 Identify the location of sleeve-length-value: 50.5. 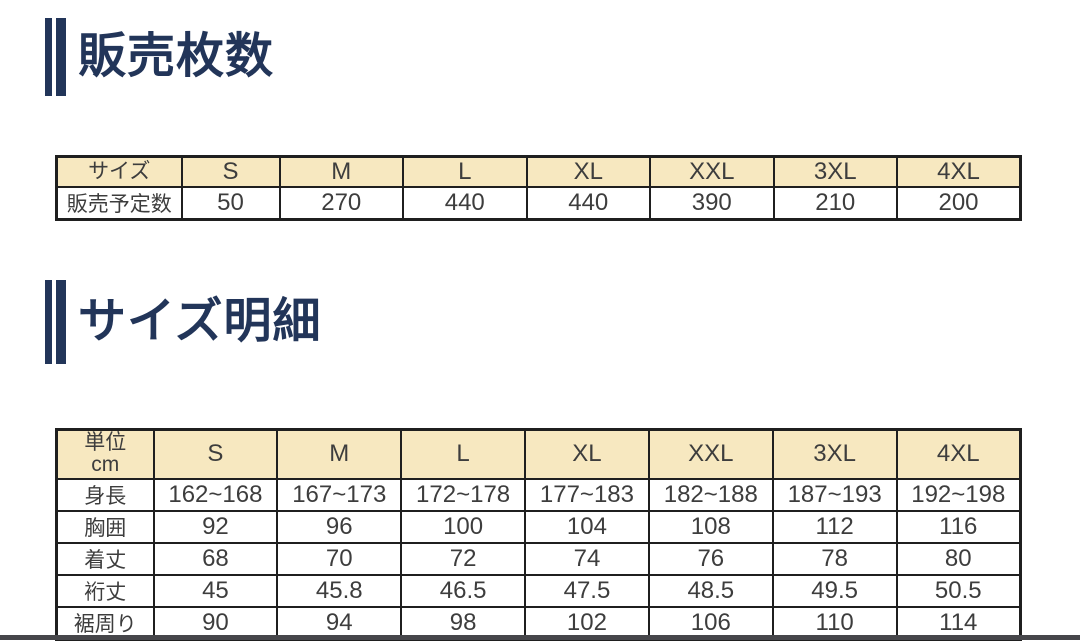
(958, 590).